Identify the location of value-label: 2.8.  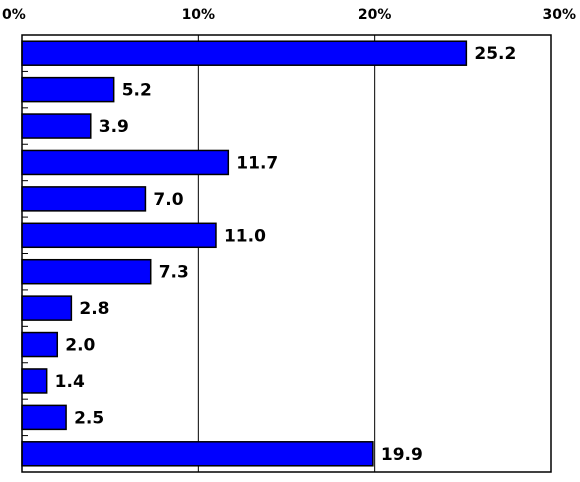
(94, 309).